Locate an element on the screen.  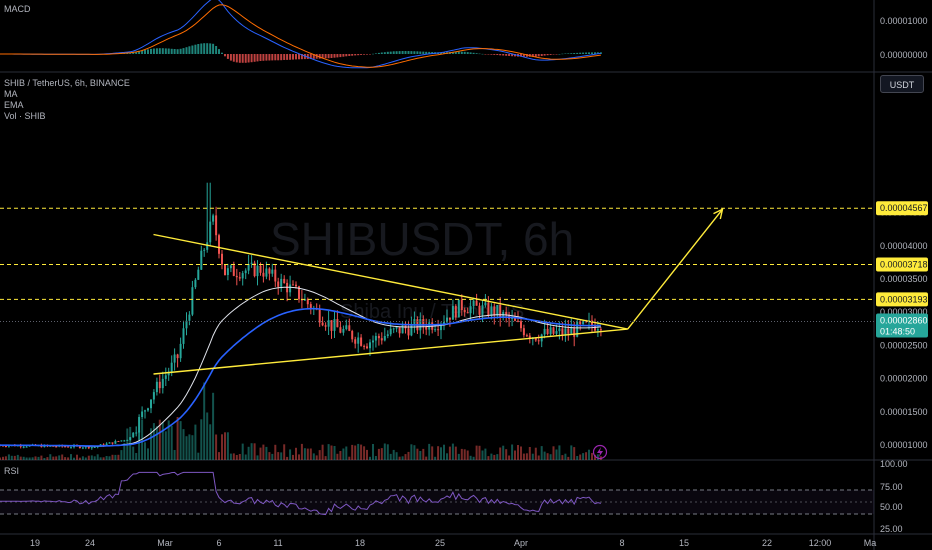
breakout-arrowhead is located at coordinates (718, 214).